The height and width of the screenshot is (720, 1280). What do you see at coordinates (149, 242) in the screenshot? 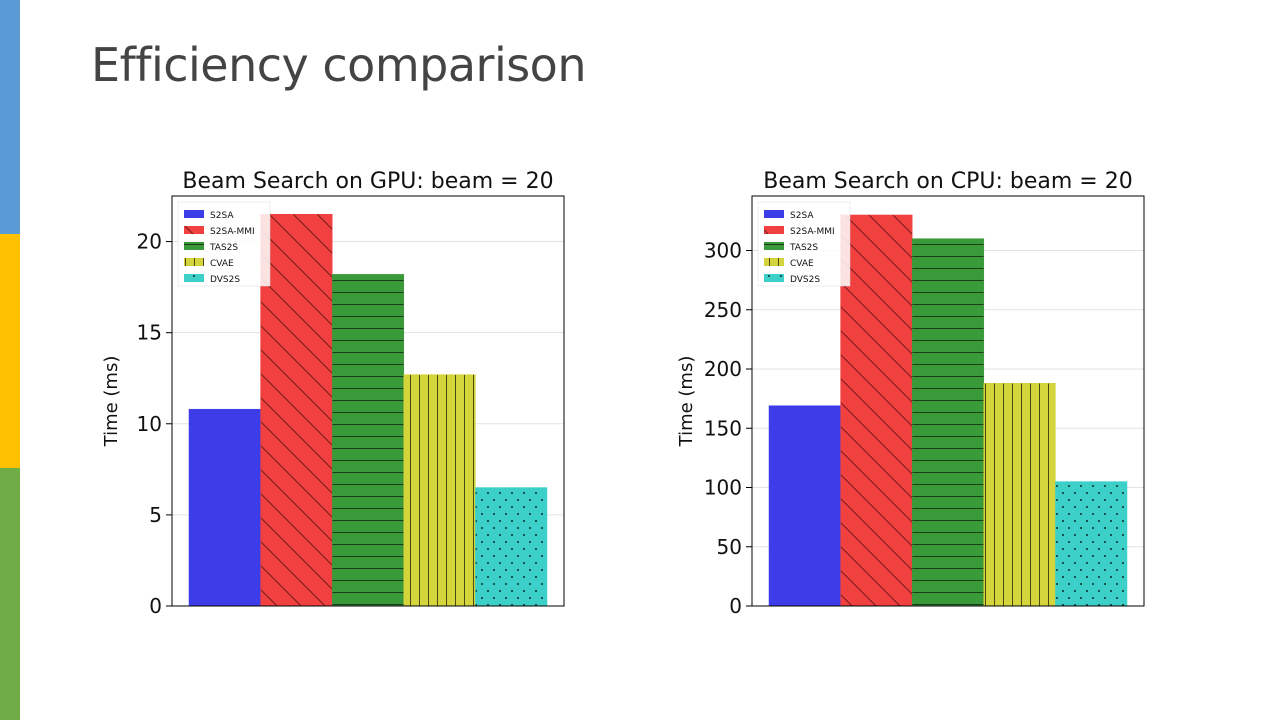
I see `y-tick-label: 20` at bounding box center [149, 242].